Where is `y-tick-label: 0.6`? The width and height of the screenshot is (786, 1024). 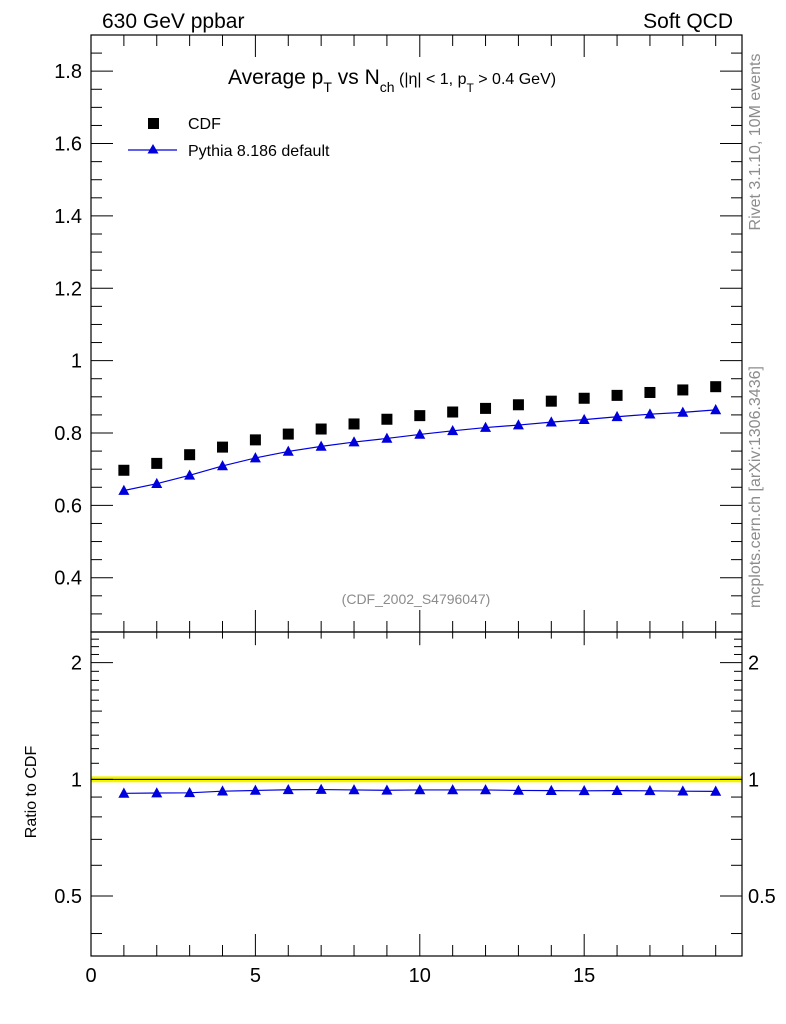
y-tick-label: 0.6 is located at coordinates (68, 506).